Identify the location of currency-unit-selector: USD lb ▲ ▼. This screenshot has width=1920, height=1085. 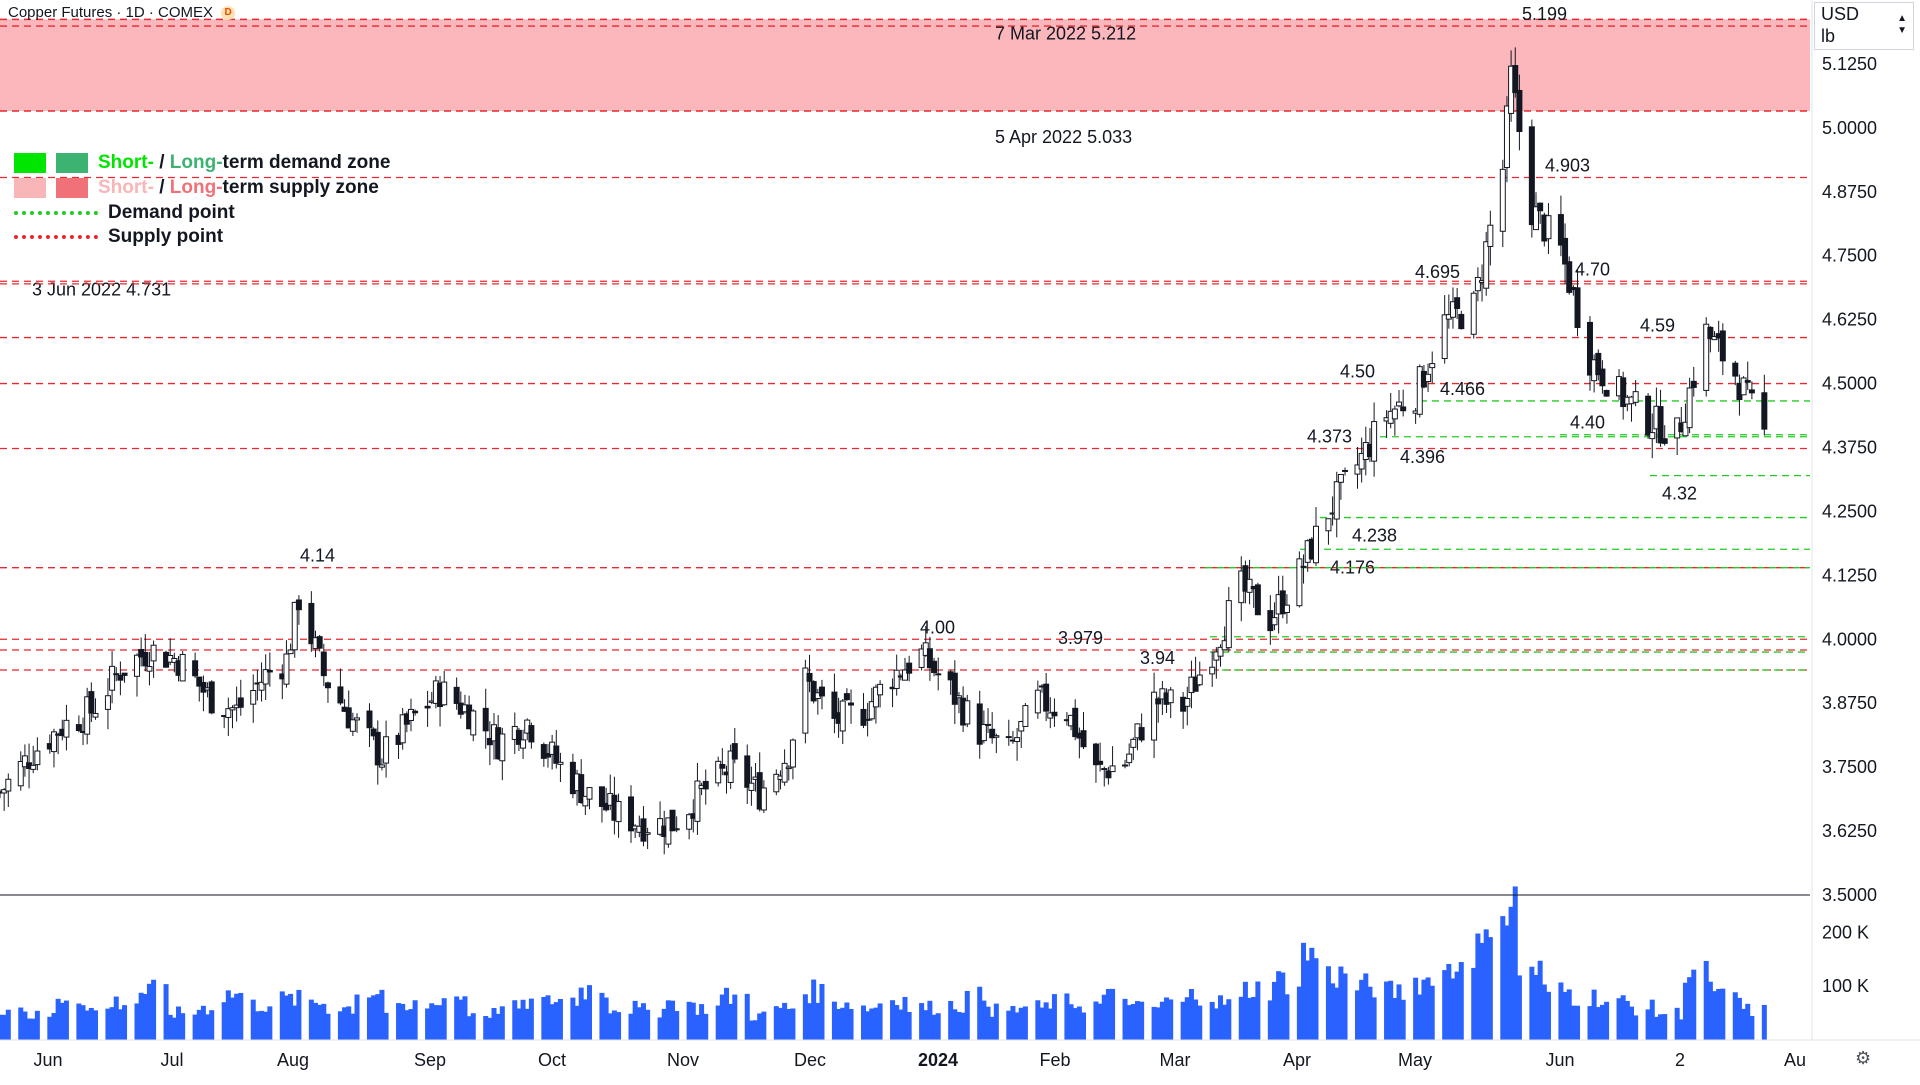
(1864, 26).